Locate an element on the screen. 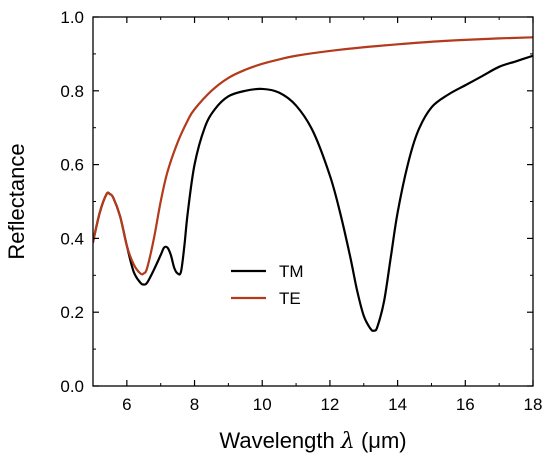 This screenshot has width=550, height=464. legend-label-te: TE is located at coordinates (290, 298).